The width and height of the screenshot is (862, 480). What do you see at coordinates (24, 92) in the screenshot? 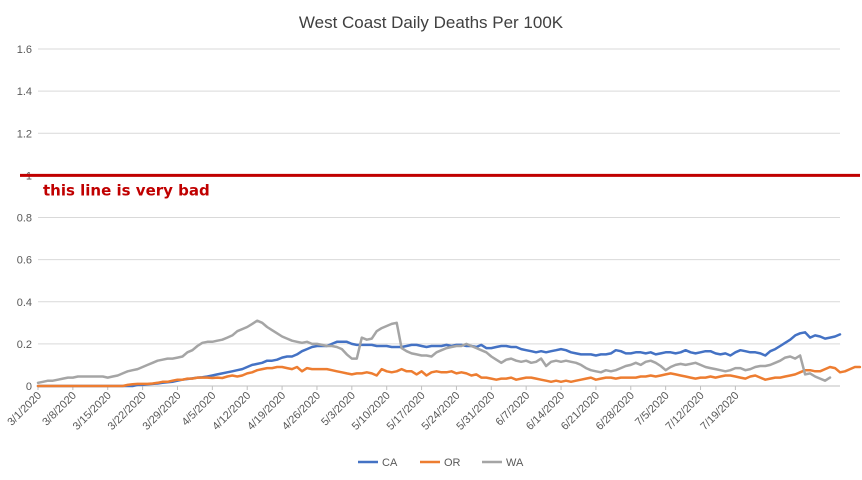
I see `y-tick-label: 1.4` at bounding box center [24, 92].